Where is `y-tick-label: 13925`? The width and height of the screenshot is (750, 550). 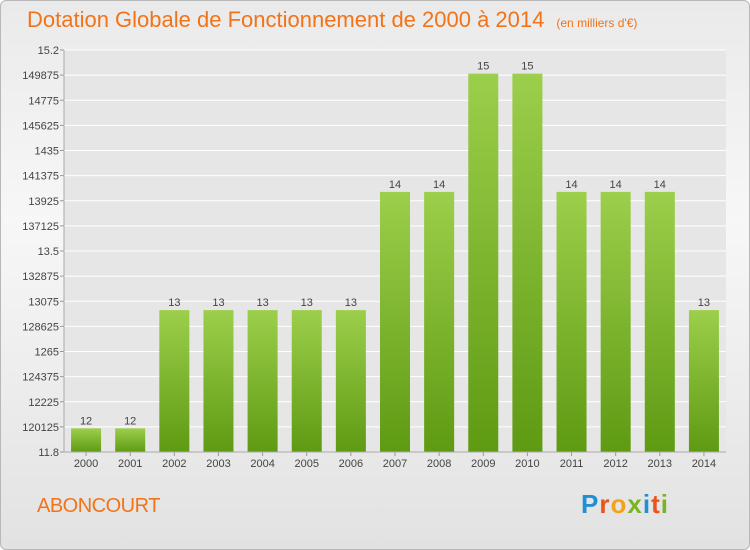
y-tick-label: 13925 is located at coordinates (43, 202).